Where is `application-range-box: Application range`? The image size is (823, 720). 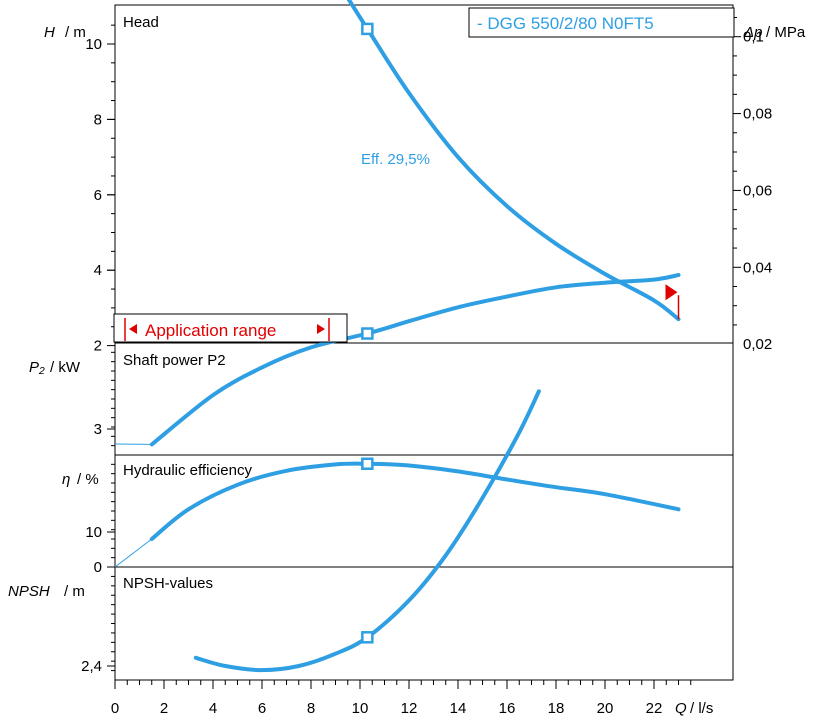 application-range-box: Application range is located at coordinates (230, 328).